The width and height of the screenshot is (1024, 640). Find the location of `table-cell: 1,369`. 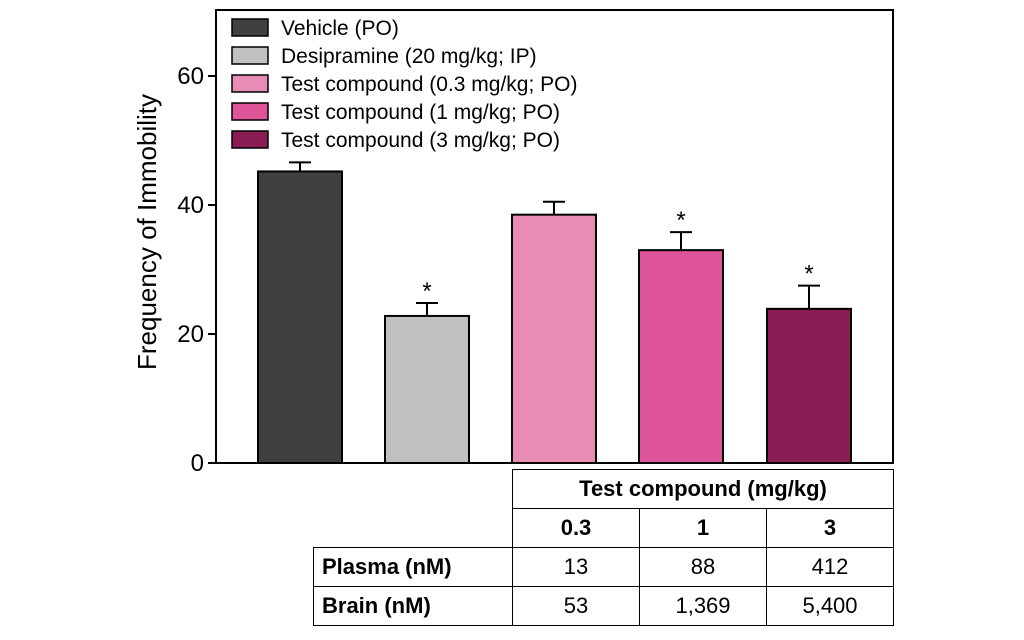

table-cell: 1,369 is located at coordinates (703, 606).